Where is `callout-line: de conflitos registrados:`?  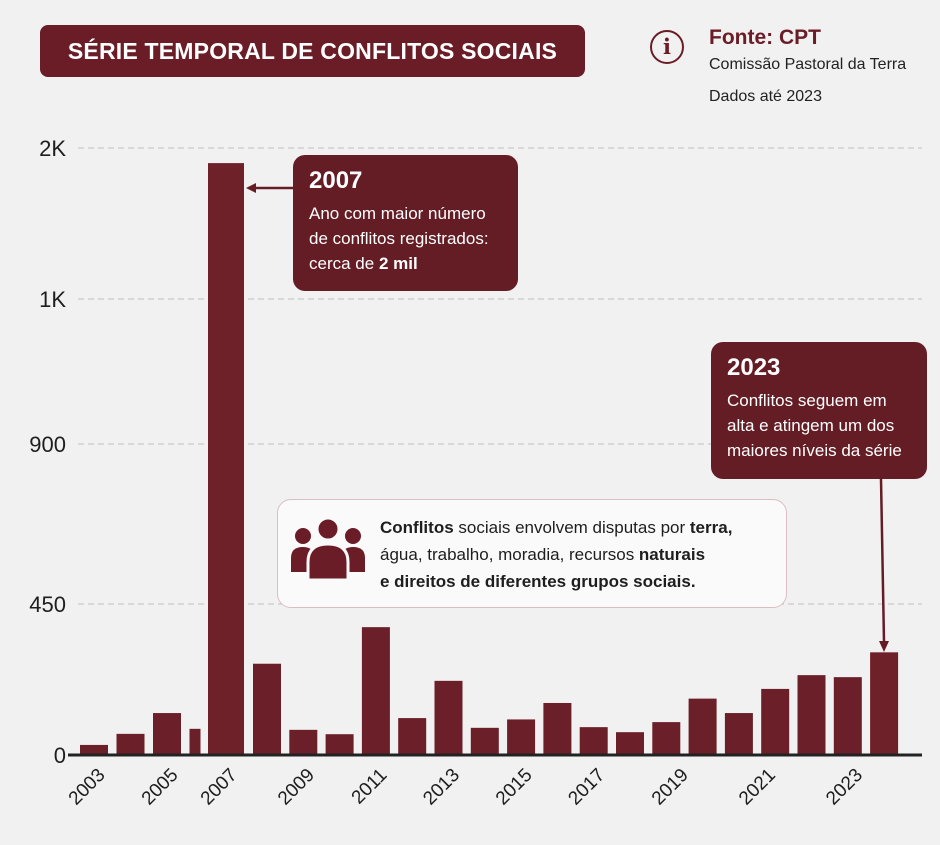
callout-line: de conflitos registrados: is located at coordinates (399, 238).